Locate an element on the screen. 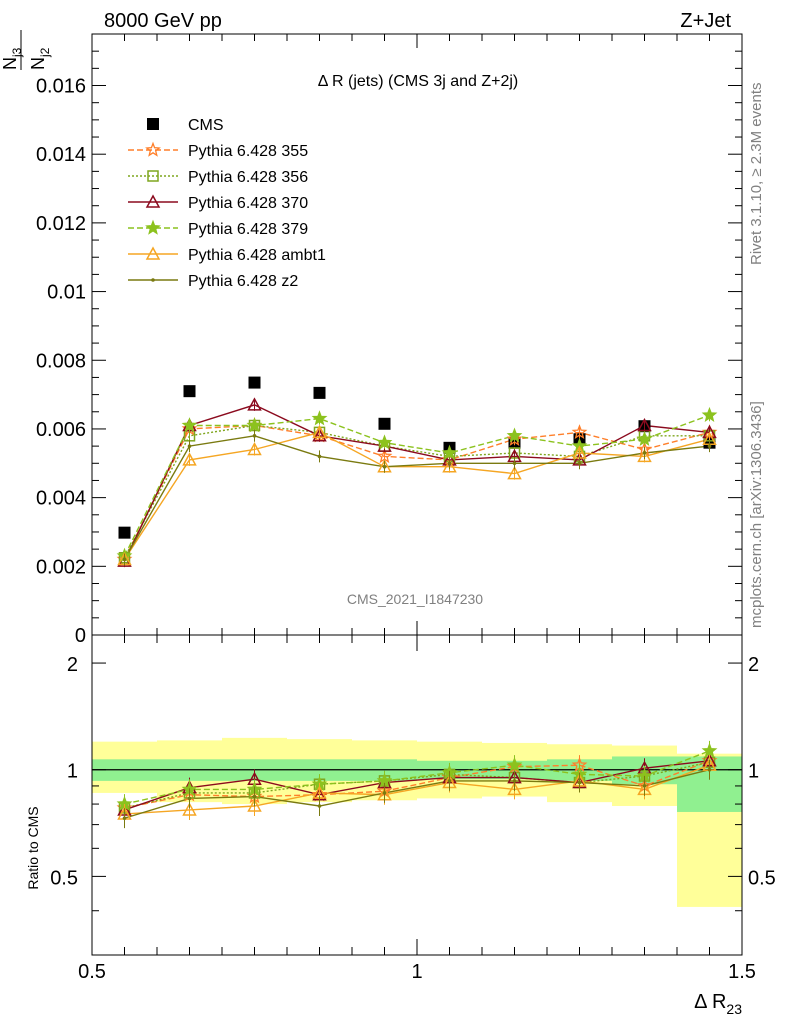 The width and height of the screenshot is (786, 1024). legend-marker-p355 is located at coordinates (153, 149).